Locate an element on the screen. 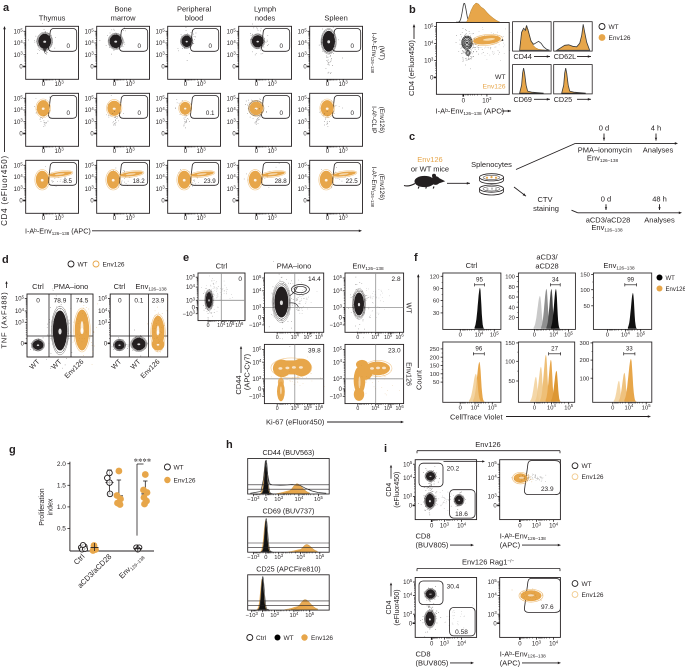  svg-text: h is located at coordinates (229, 445).